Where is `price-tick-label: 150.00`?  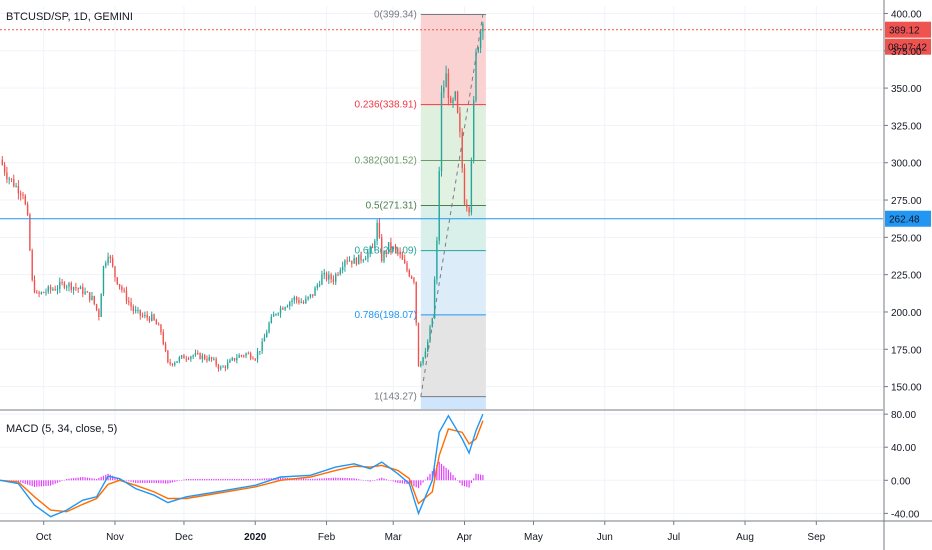
price-tick-label: 150.00 is located at coordinates (906, 388).